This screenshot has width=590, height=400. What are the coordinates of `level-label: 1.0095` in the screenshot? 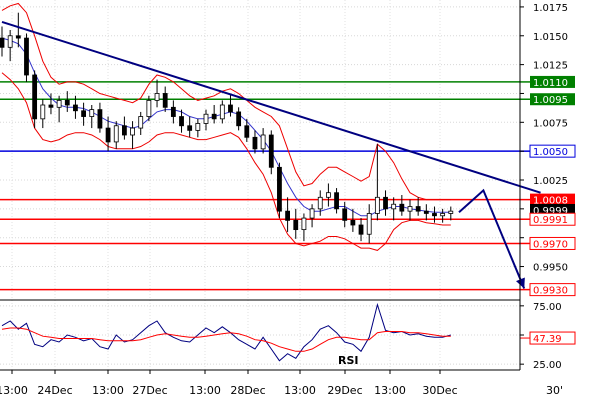 It's located at (550, 100).